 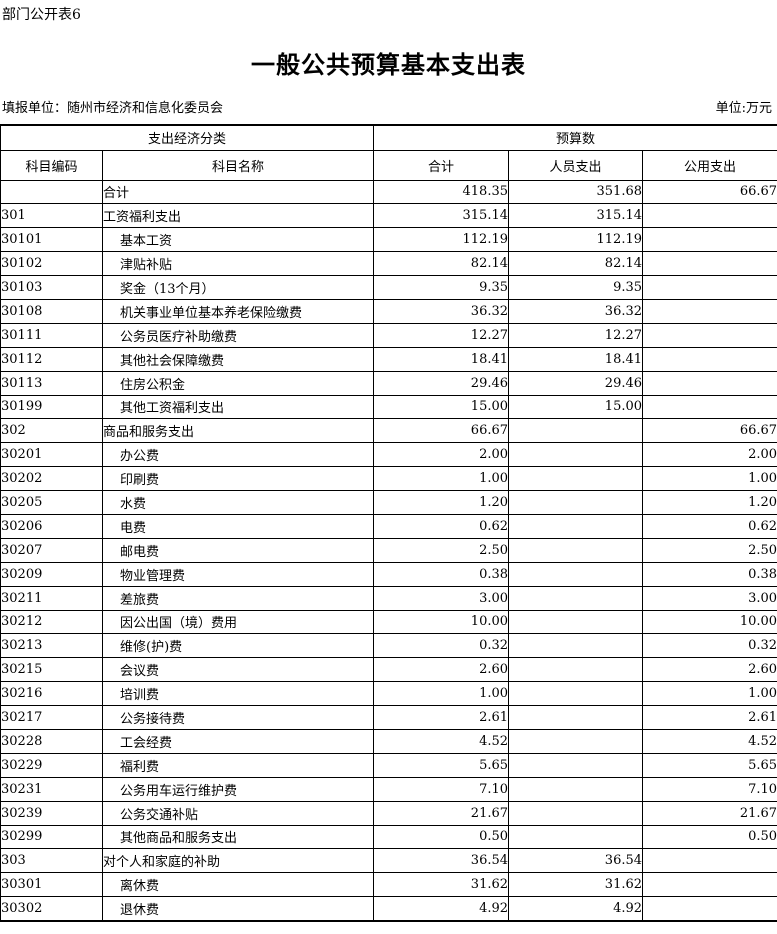 What do you see at coordinates (709, 837) in the screenshot?
I see `public-cell: 0.50` at bounding box center [709, 837].